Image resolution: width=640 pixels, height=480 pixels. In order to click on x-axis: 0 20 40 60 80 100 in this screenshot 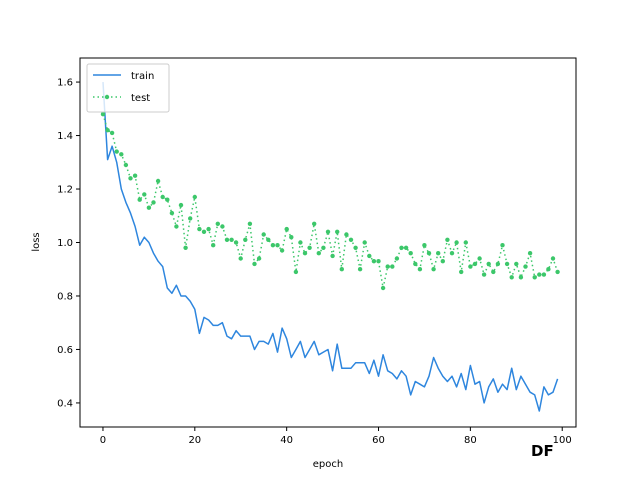, I will do `click(336, 436)`.